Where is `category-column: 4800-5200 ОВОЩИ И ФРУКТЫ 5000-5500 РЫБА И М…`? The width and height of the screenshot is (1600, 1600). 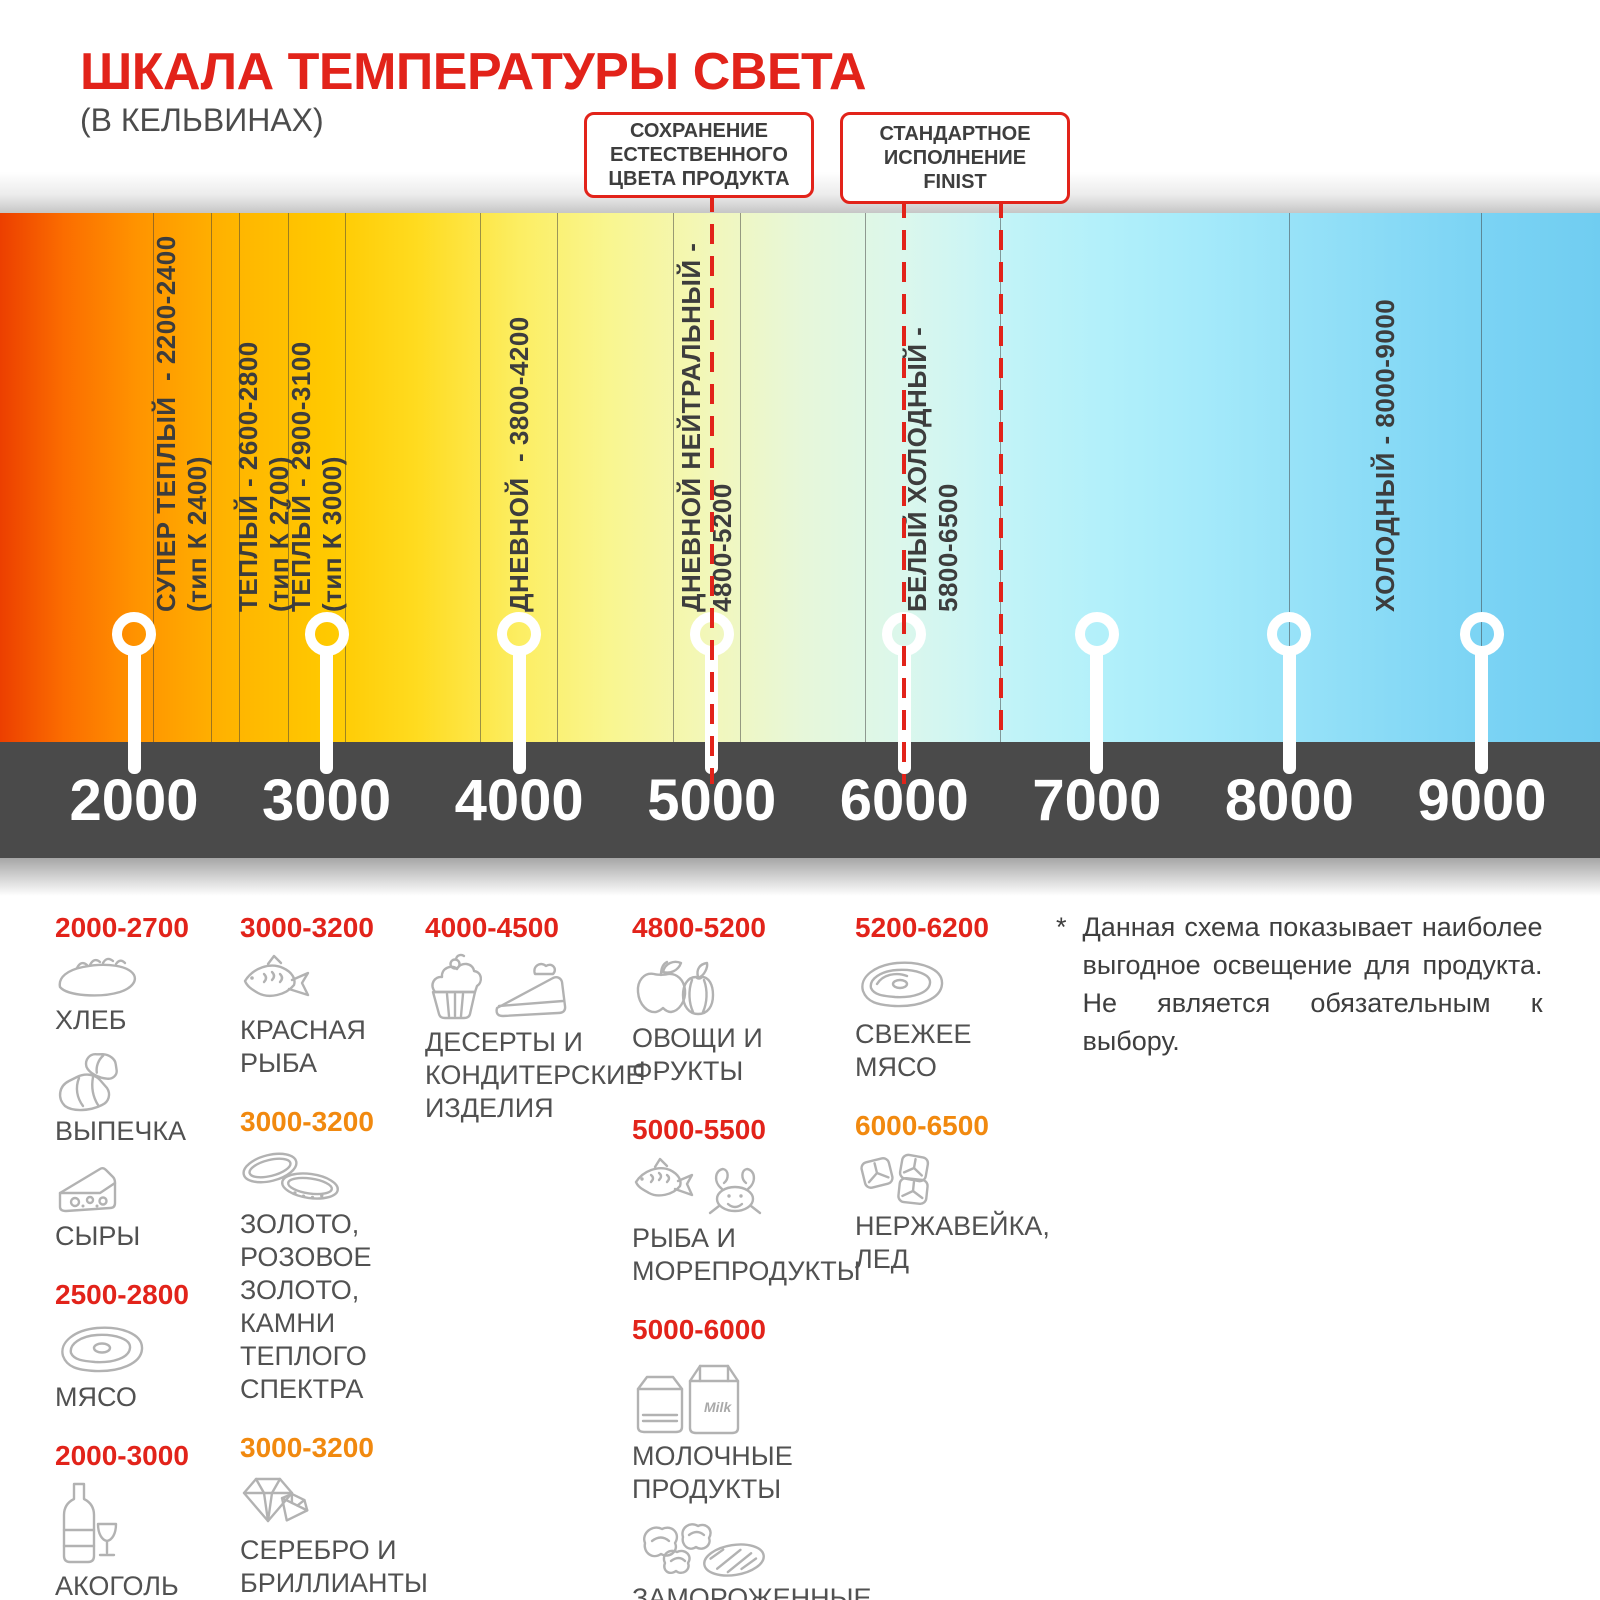
category-column: 4800-5200 ОВОЩИ И ФРУКТЫ 5000-5500 РЫБА И М… is located at coordinates (756, 1250).